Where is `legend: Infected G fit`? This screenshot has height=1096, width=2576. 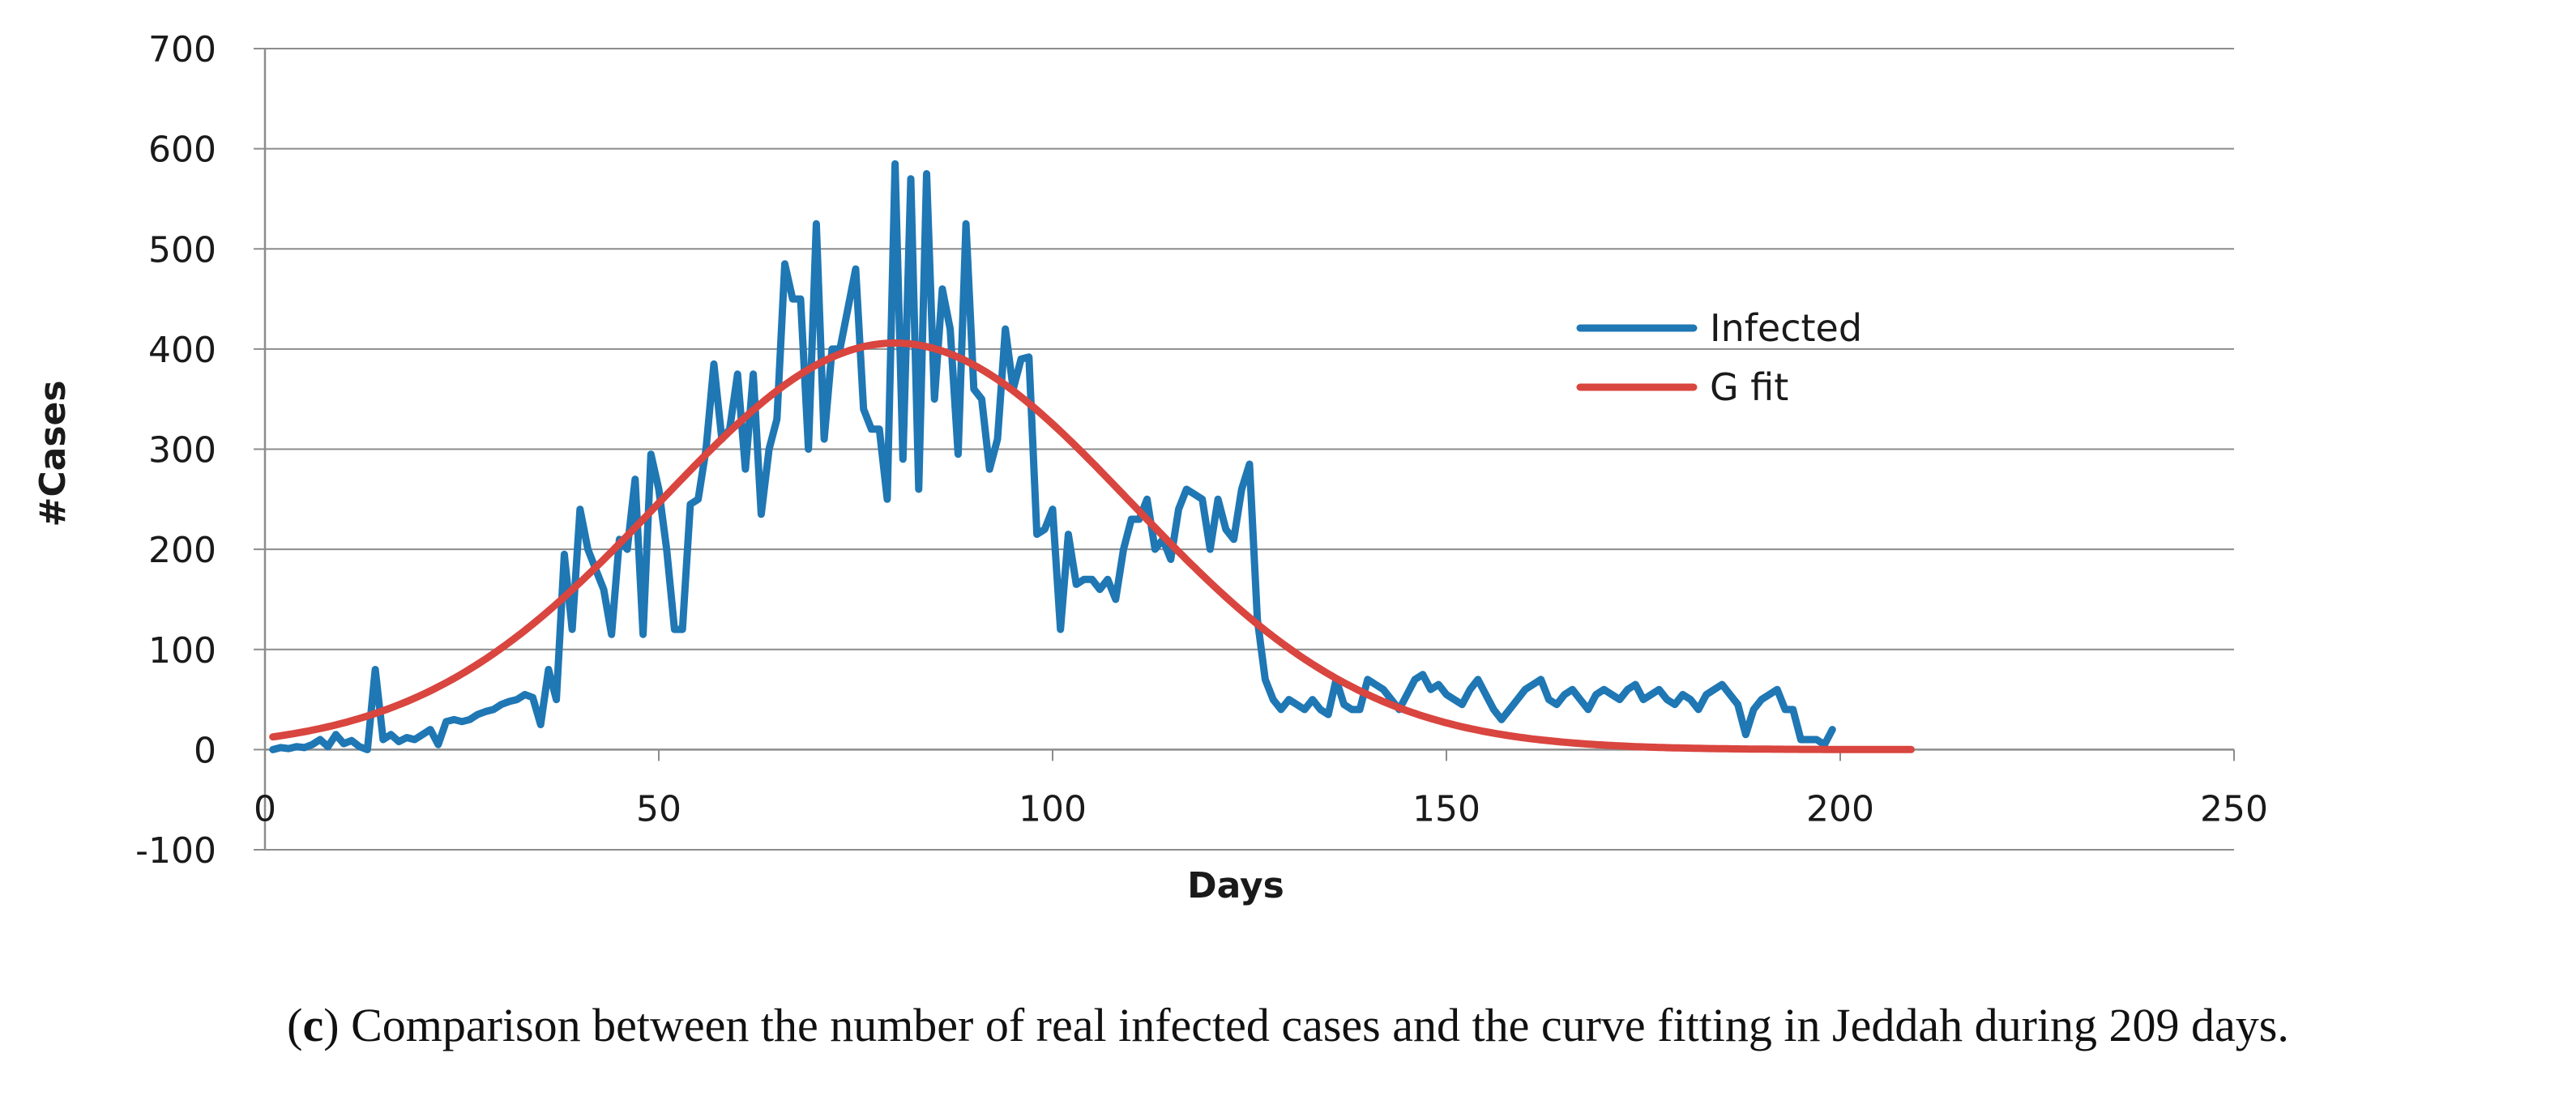 legend: Infected G fit is located at coordinates (1719, 357).